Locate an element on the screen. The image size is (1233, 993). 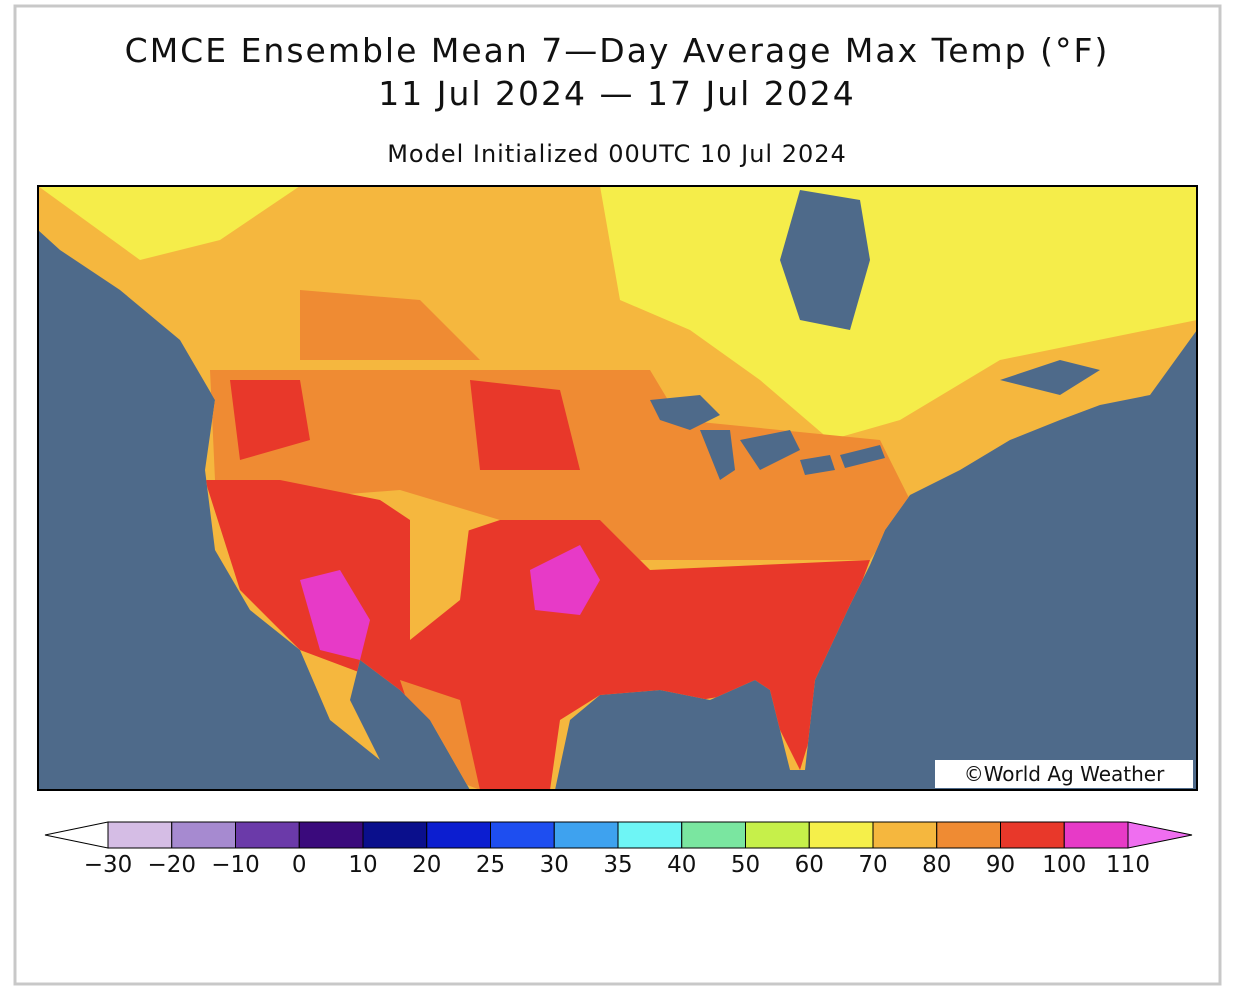
colorbar: −30 −20 −10 0 10 20 25 30 35 40 50 60 70 80 90 100 110 is located at coordinates (618, 849).